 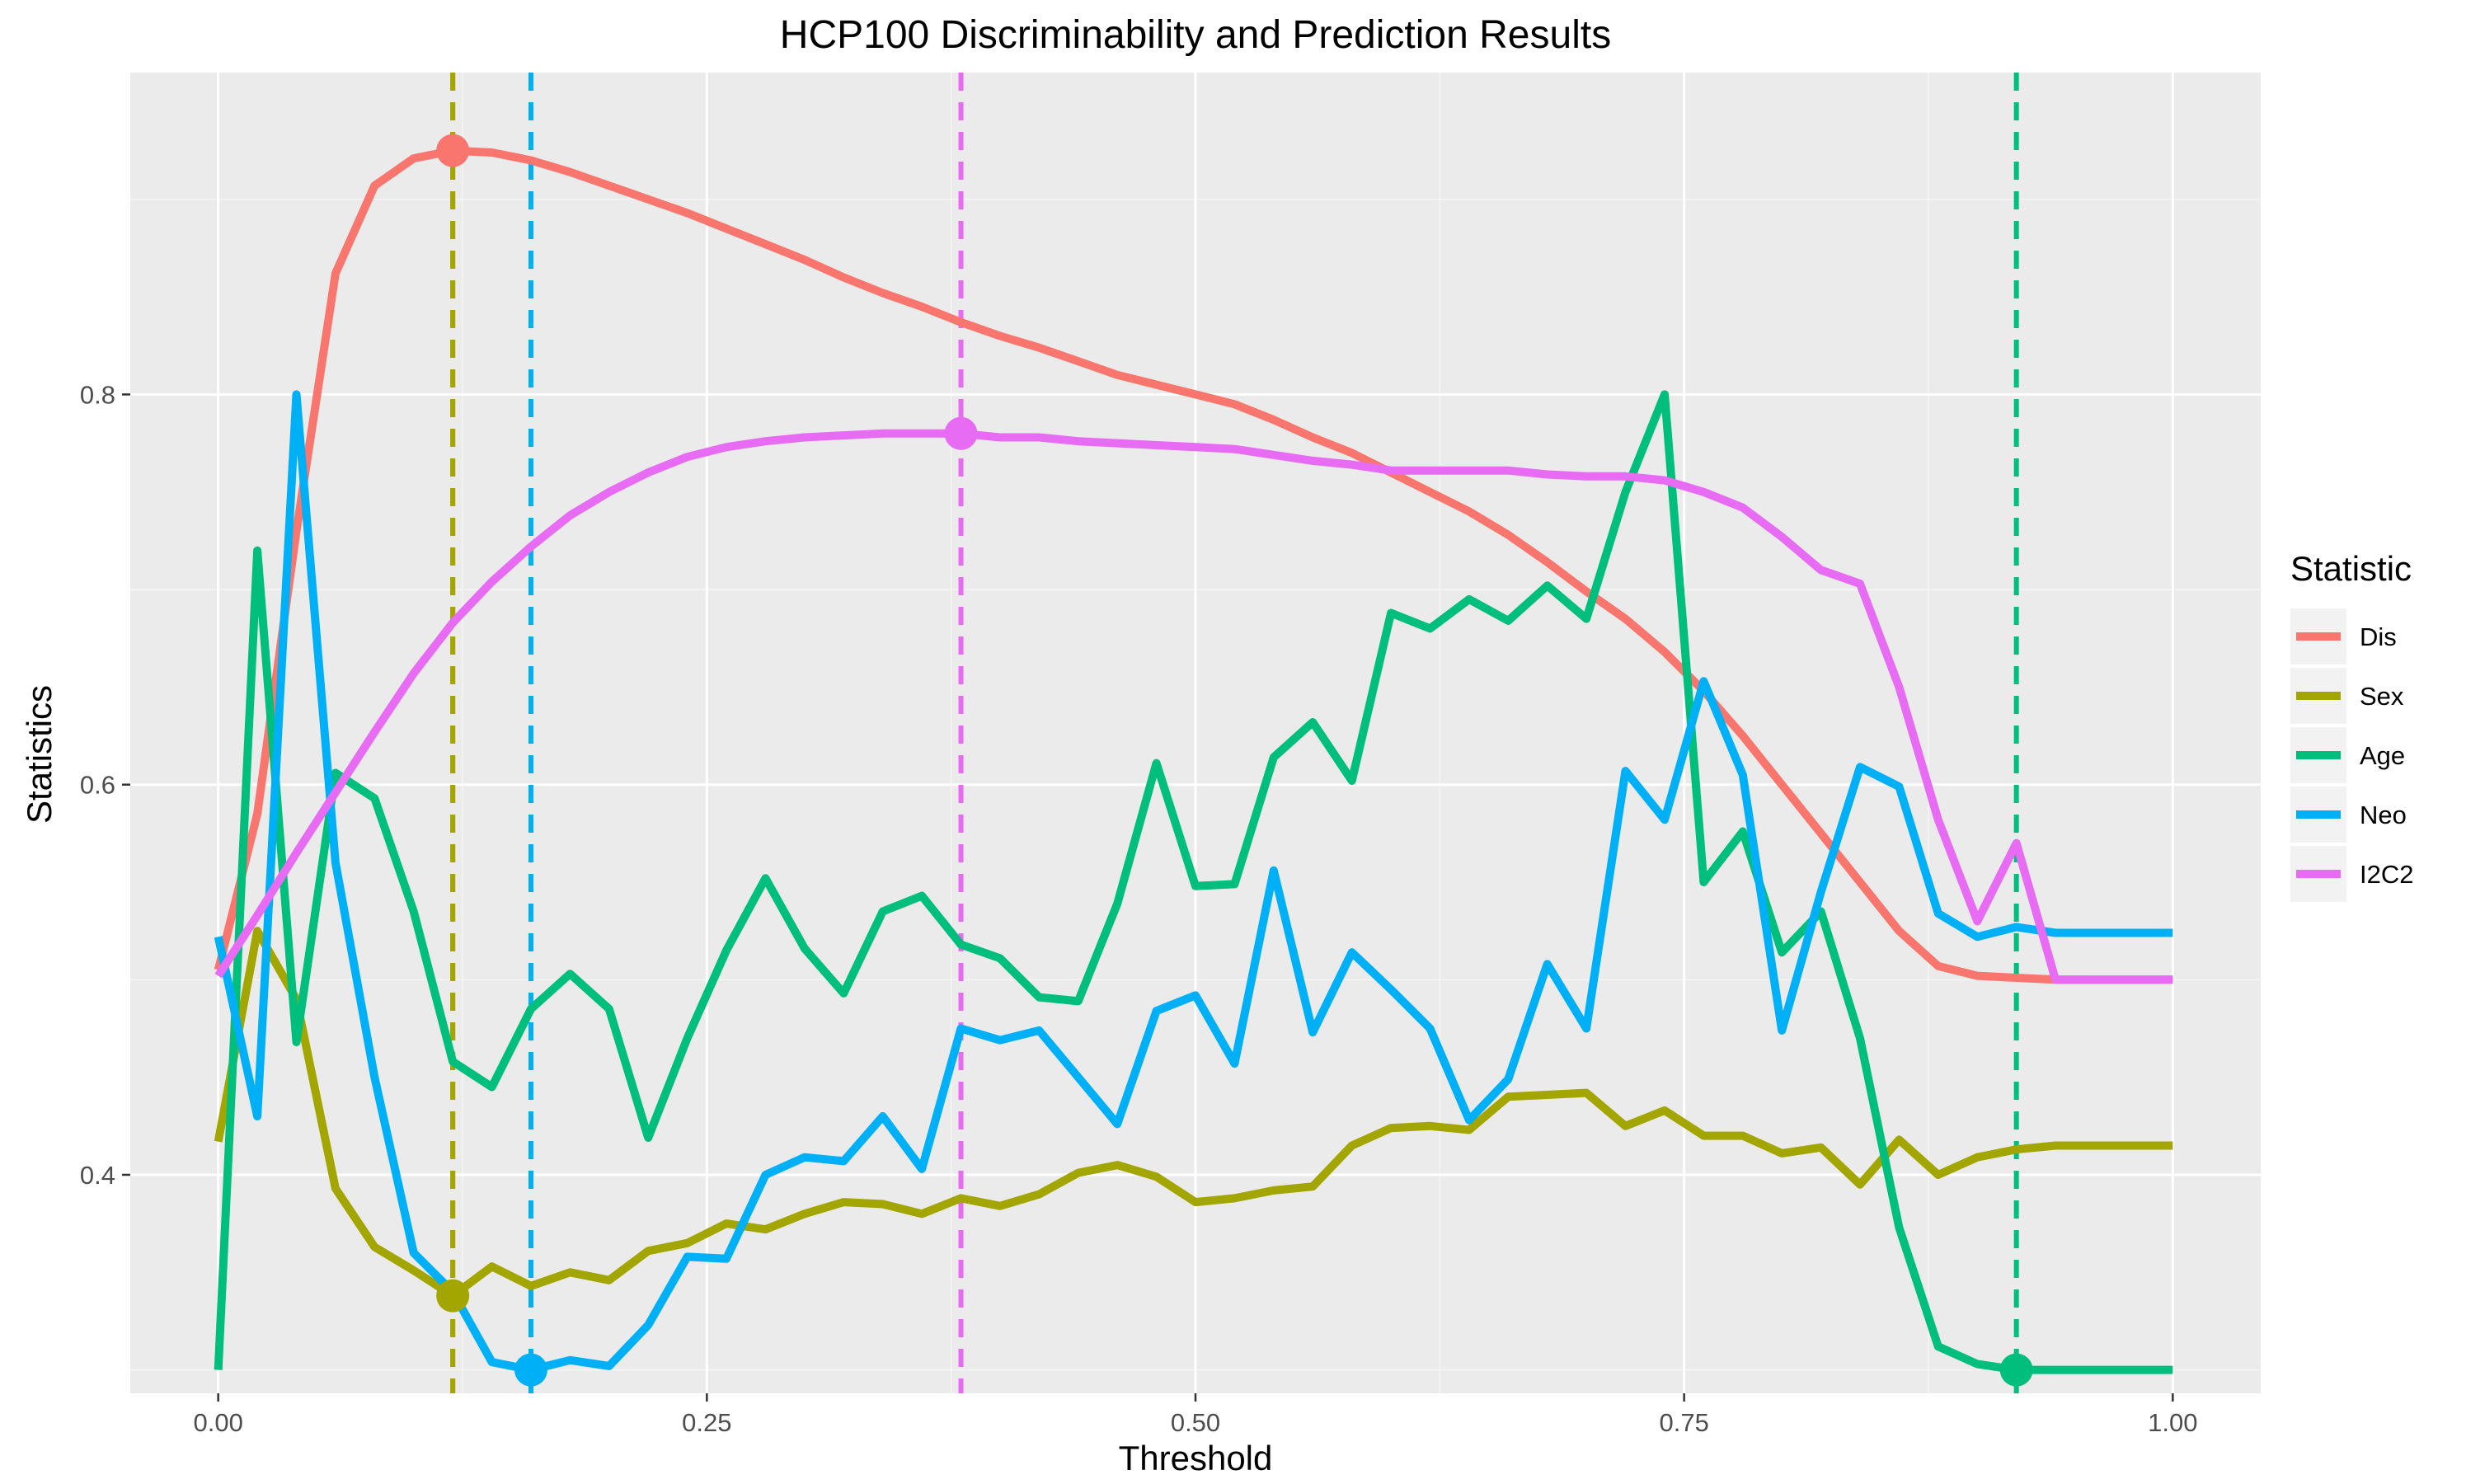 I want to click on optimum-point-dis, so click(x=453, y=150).